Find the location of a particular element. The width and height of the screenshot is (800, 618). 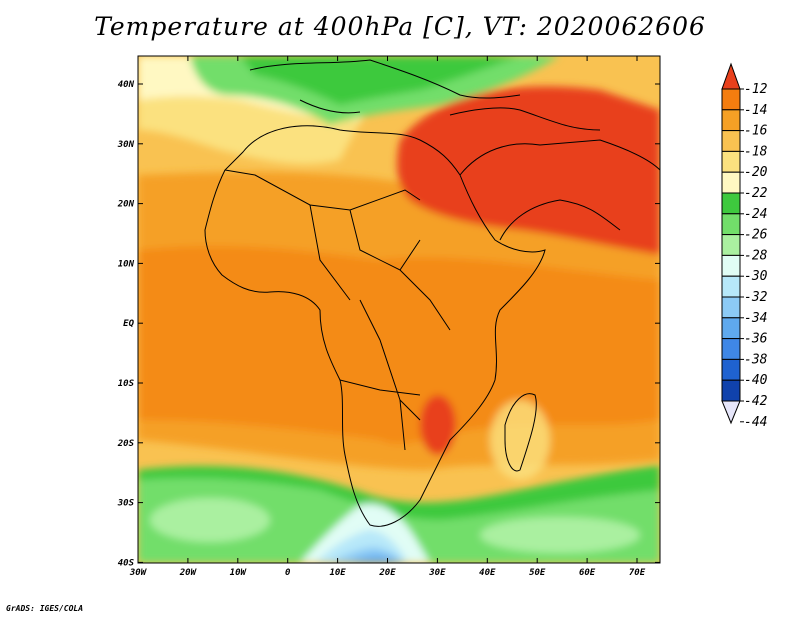

madagascar-outline is located at coordinates (520, 432).